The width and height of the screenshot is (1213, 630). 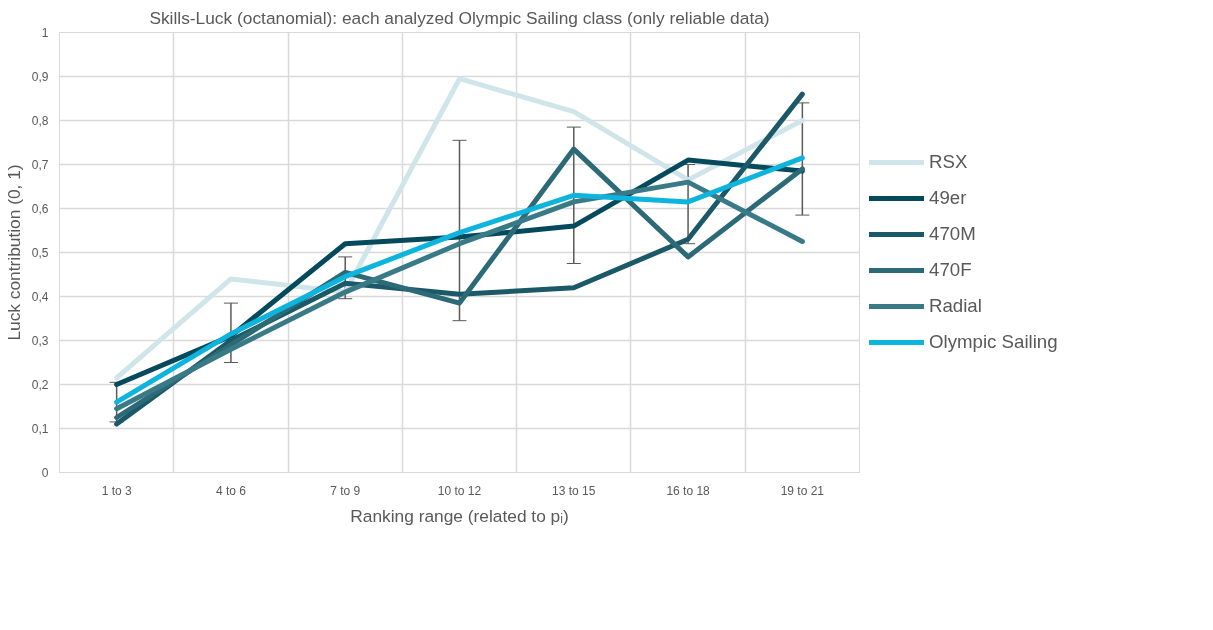 I want to click on chart-title: Skills-Luck (octanomial): each analyzed Olympic Sailing class (only reliable data), so click(x=459, y=17).